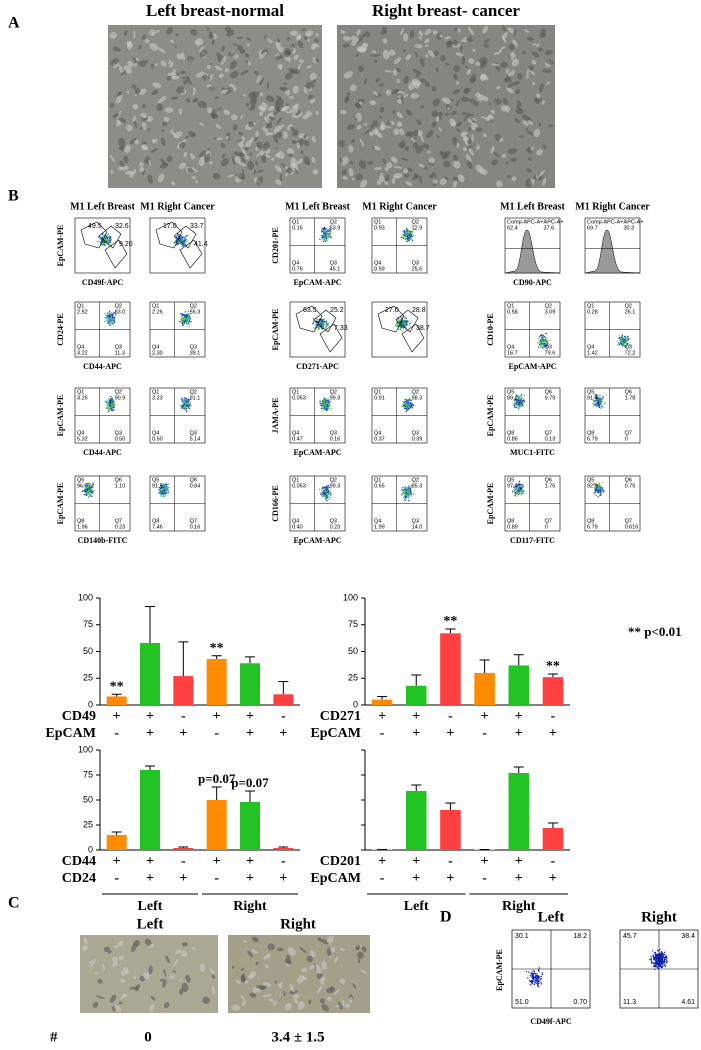  Describe the element at coordinates (309, 319) in the screenshot. I see `gate` at that location.